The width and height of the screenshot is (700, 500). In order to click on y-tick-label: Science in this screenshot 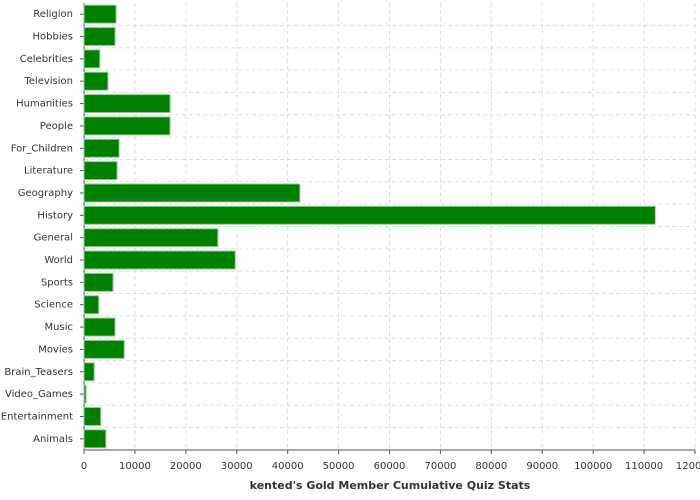, I will do `click(53, 305)`.